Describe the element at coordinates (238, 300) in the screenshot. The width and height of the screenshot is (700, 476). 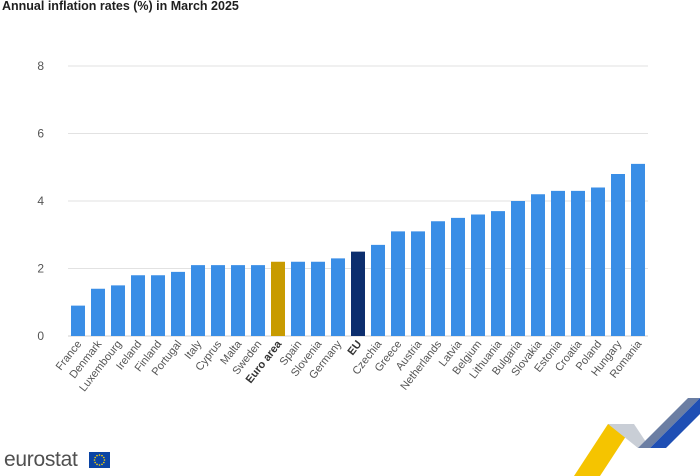
I see `bar-malta` at that location.